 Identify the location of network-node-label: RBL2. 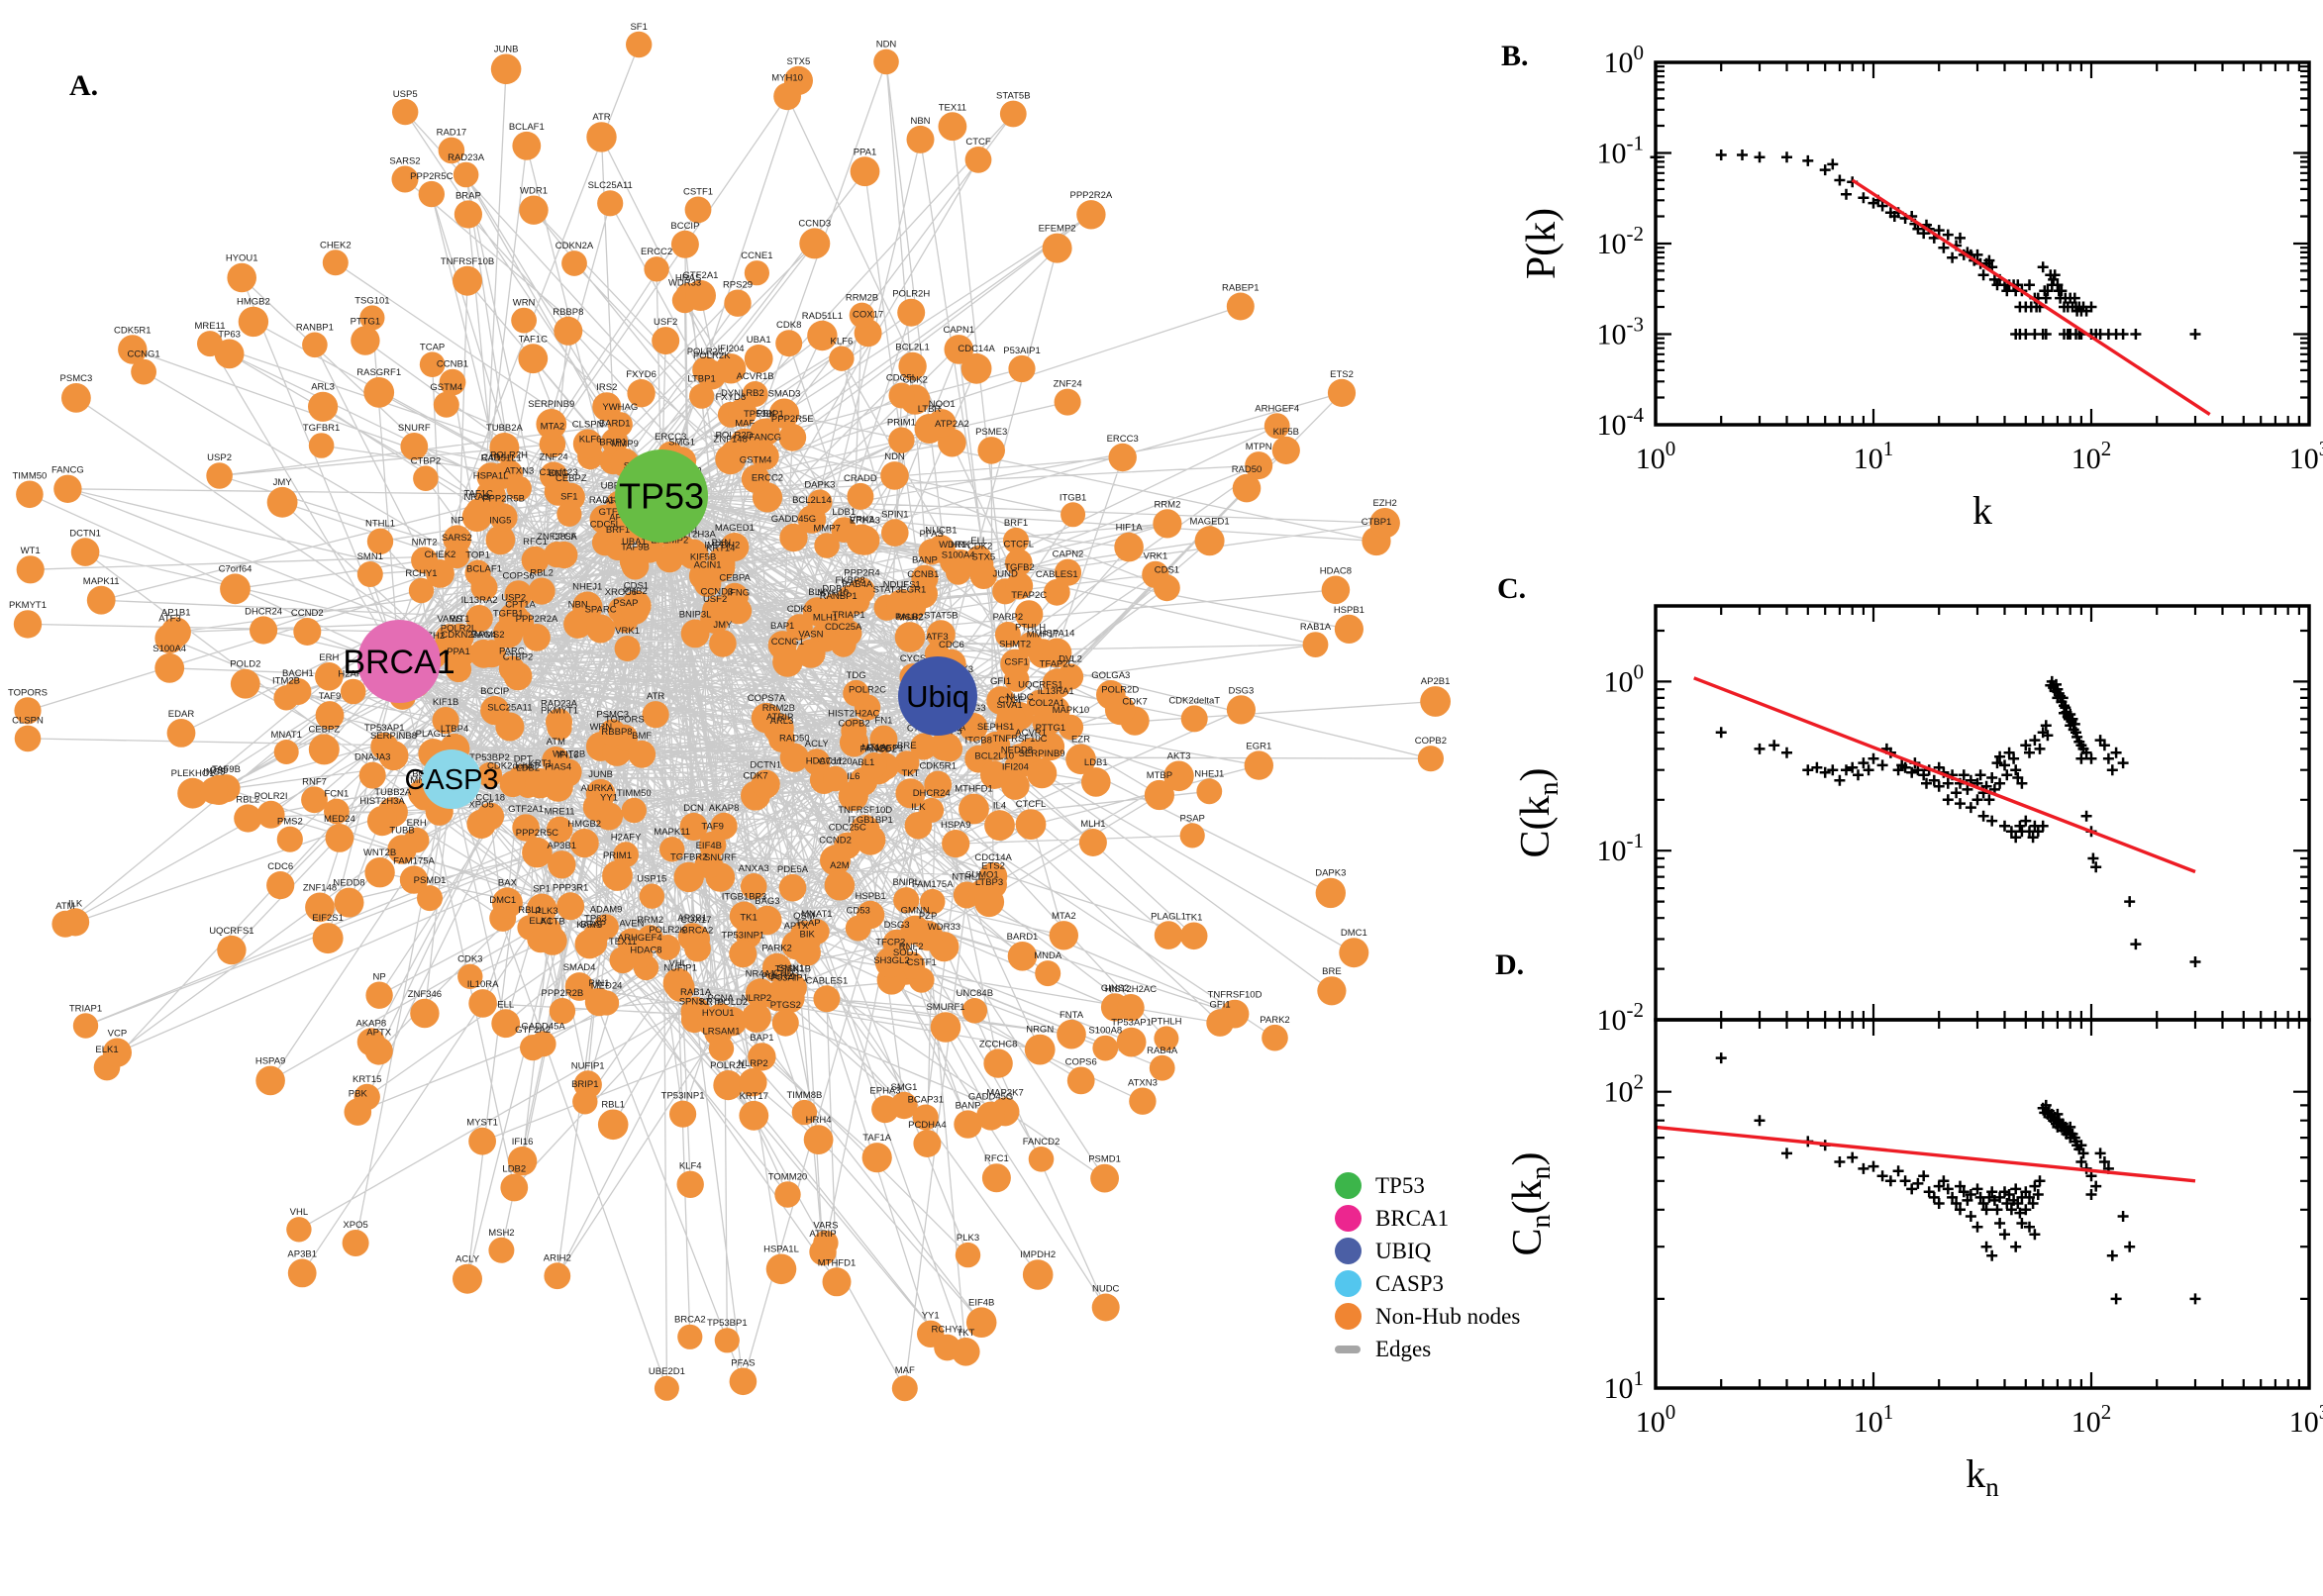
(247, 799).